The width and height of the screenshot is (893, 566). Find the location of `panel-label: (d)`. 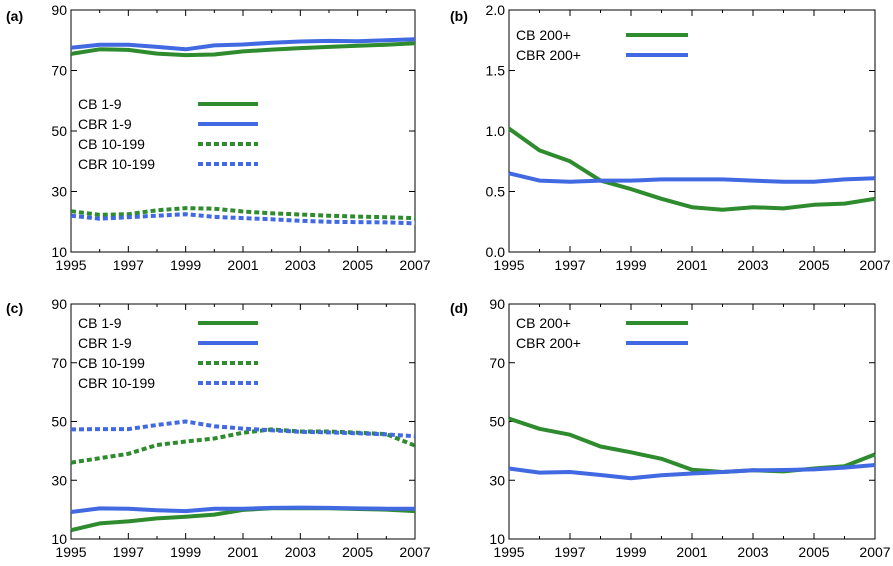

panel-label: (d) is located at coordinates (459, 308).